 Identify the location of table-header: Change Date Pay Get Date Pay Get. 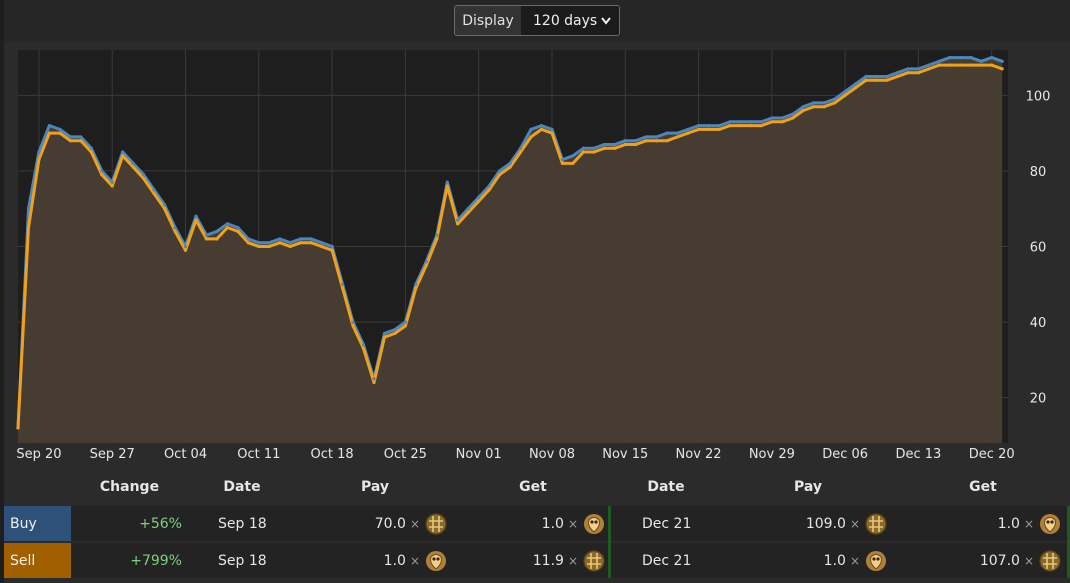
(537, 487).